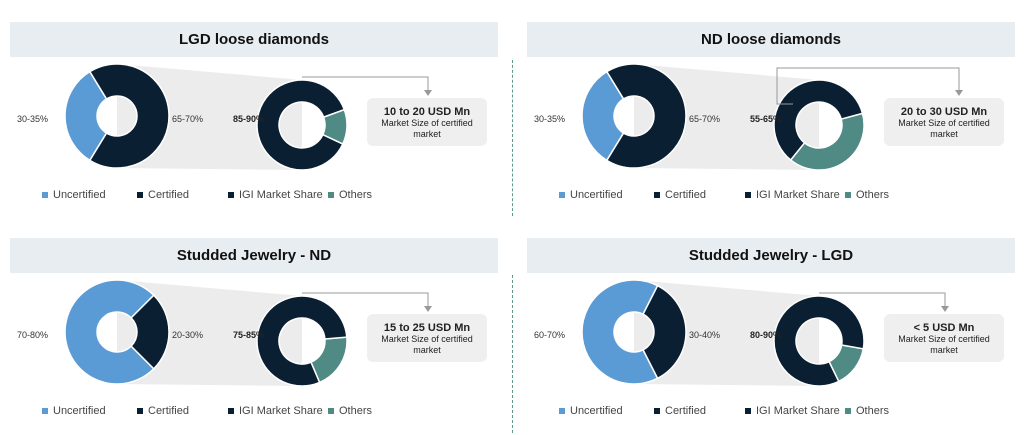 The width and height of the screenshot is (1024, 435). What do you see at coordinates (771, 39) in the screenshot?
I see `panel-title: ND loose diamonds` at bounding box center [771, 39].